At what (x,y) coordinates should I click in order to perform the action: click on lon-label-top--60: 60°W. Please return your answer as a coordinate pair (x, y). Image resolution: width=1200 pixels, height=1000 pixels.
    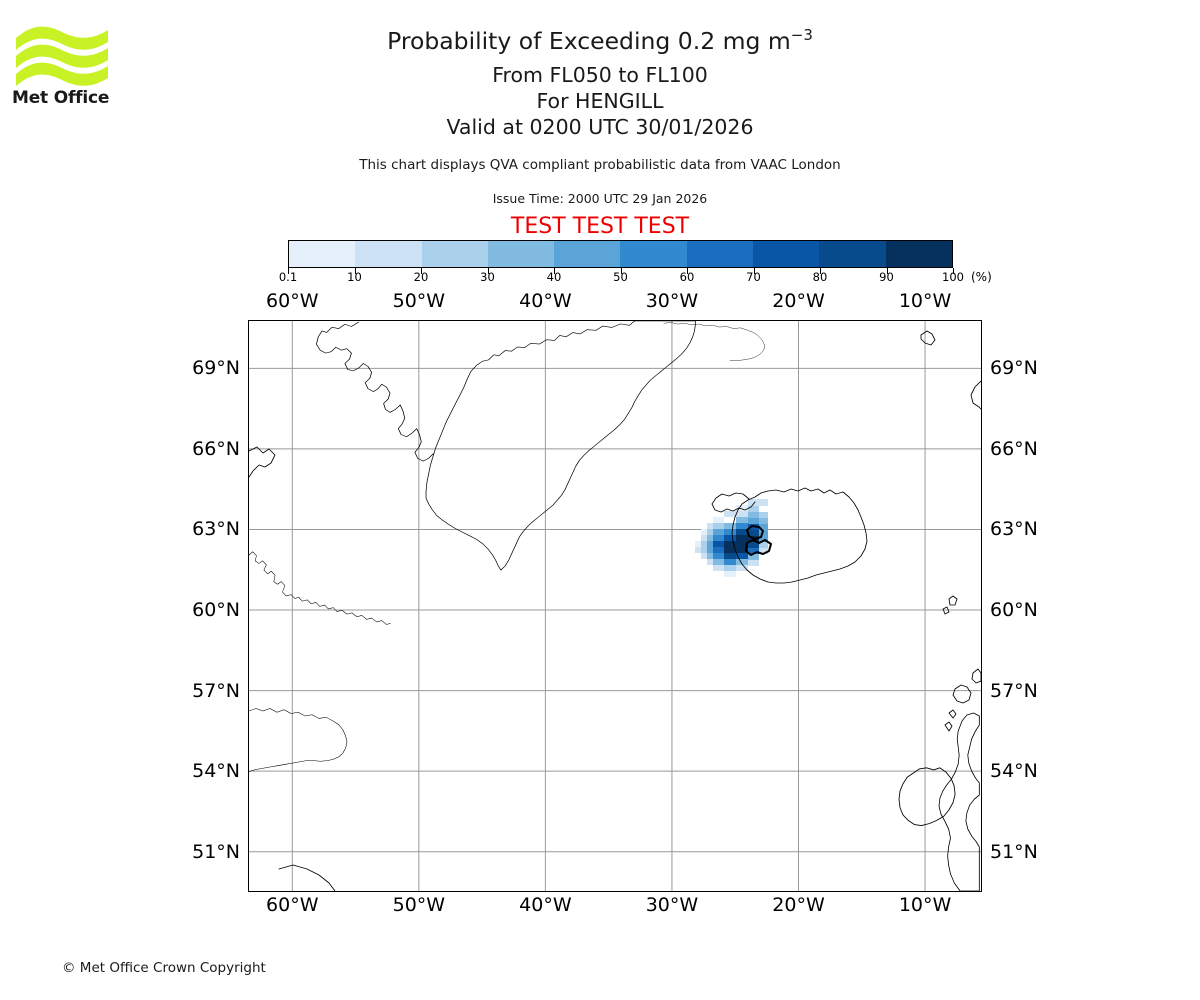
    Looking at the image, I should click on (292, 301).